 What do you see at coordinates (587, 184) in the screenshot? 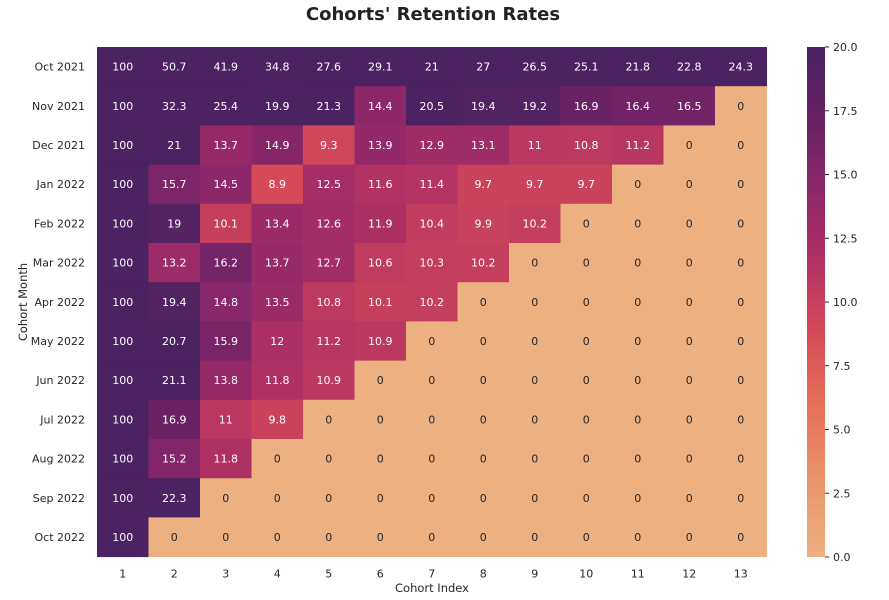
I see `cell-value-label: 9.7` at bounding box center [587, 184].